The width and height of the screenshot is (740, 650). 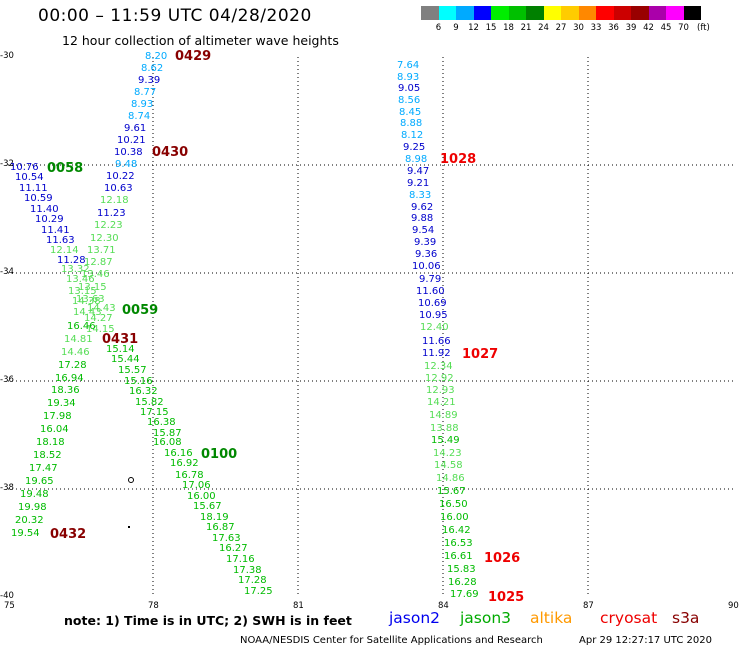 I want to click on wave-height-label: 11.40, so click(x=44, y=209).